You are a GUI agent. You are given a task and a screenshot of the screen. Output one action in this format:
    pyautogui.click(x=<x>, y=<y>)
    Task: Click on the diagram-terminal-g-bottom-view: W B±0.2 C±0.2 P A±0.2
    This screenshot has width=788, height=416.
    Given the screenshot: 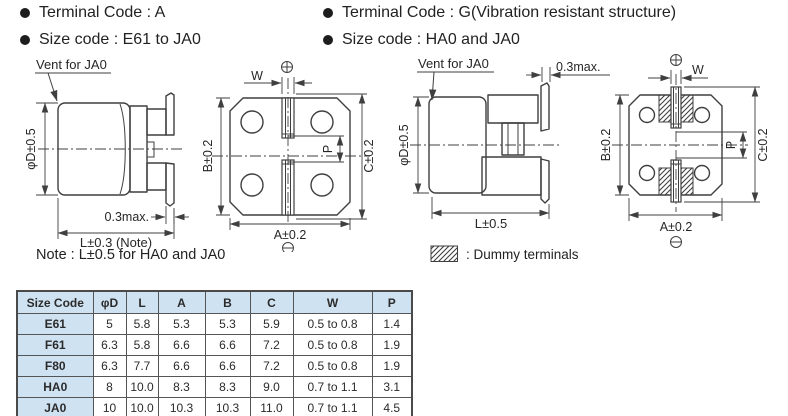 What is the action you would take?
    pyautogui.click(x=685, y=151)
    